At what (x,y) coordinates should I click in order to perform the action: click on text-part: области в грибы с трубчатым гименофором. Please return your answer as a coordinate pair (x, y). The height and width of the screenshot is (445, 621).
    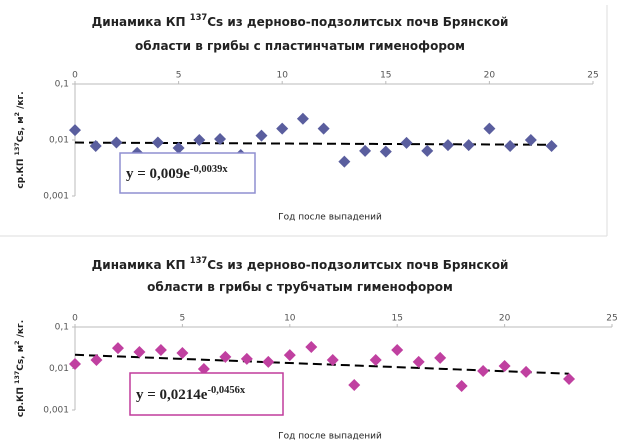
    Looking at the image, I should click on (300, 287).